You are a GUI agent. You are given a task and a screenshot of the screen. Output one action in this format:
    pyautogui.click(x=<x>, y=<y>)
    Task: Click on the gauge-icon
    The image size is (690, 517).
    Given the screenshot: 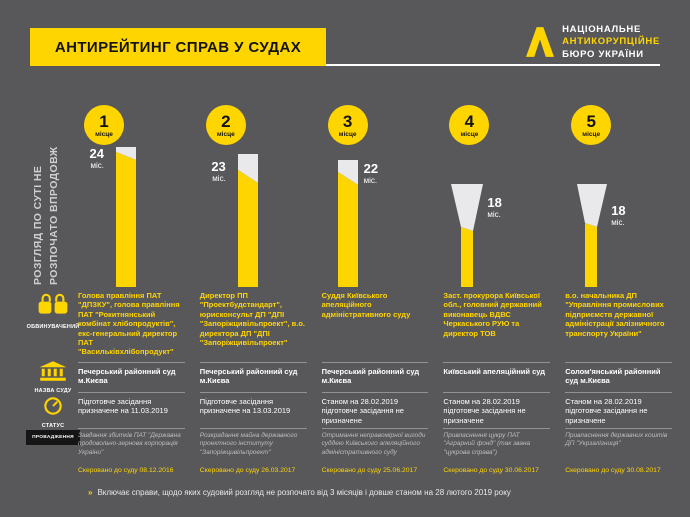 What is the action you would take?
    pyautogui.click(x=53, y=406)
    